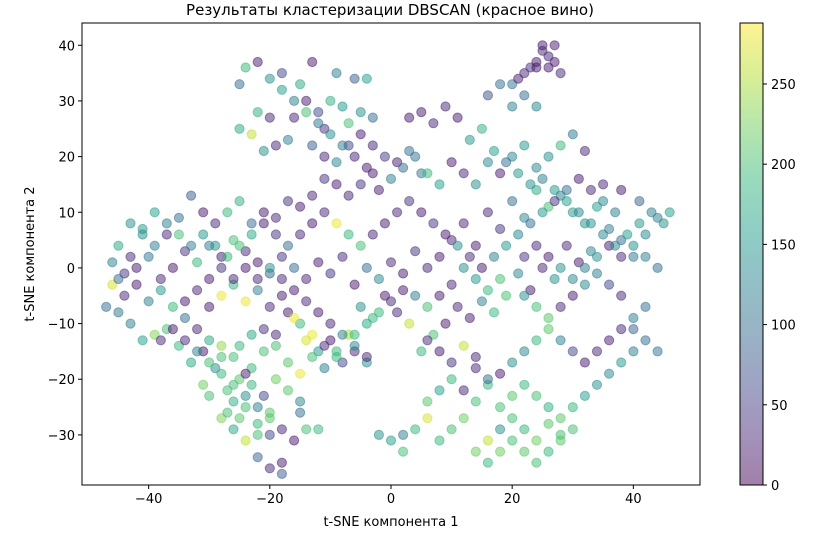 This screenshot has height=539, width=824. I want to click on x-axis: −40 −20 0 20 40, so click(388, 496).